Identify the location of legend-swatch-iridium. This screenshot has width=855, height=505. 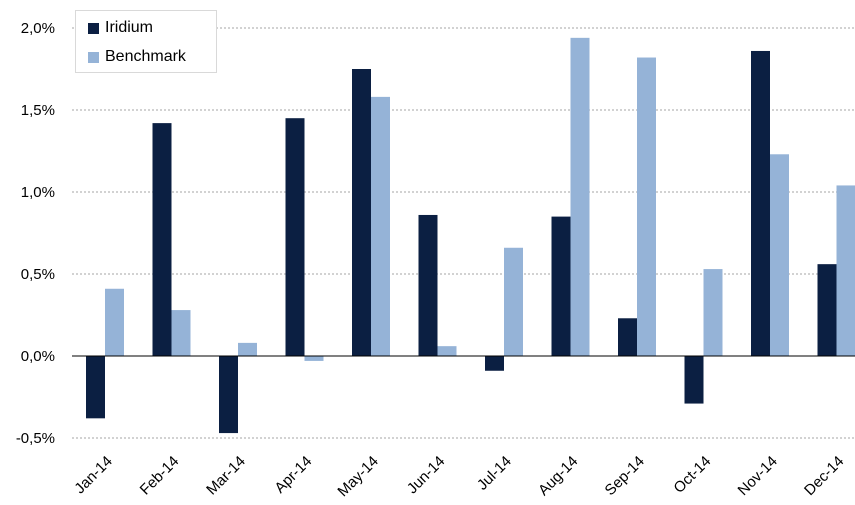
(93, 28).